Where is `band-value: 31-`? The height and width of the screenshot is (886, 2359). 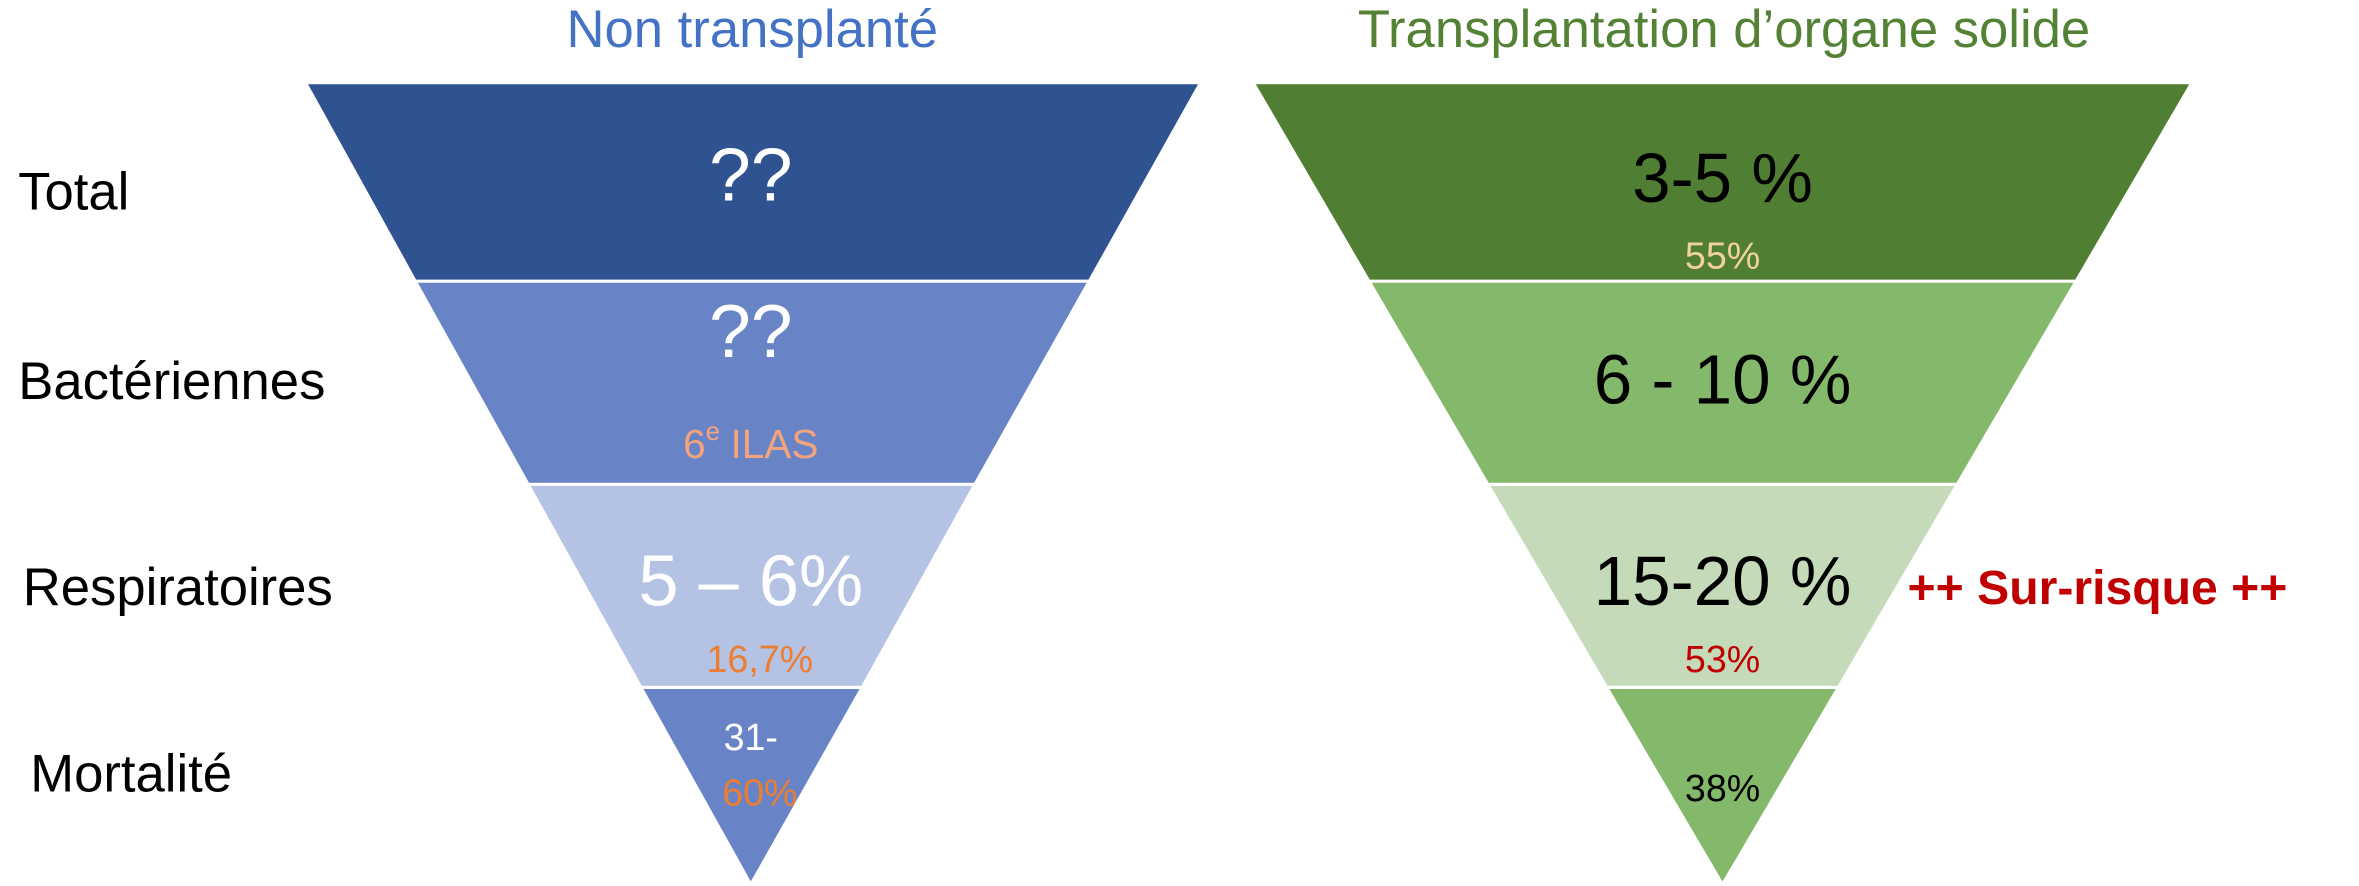
band-value: 31- is located at coordinates (751, 737).